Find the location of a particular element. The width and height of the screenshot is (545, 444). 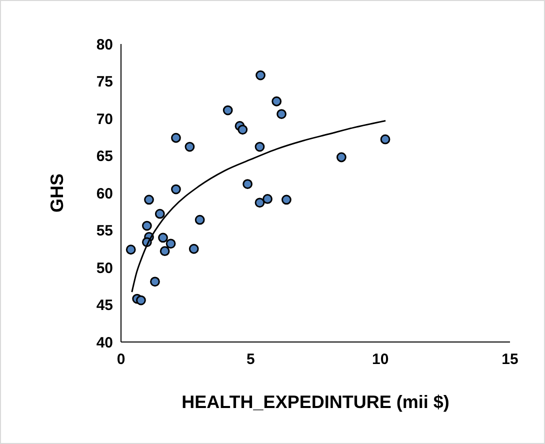

y-tick-label: 55 is located at coordinates (104, 231).